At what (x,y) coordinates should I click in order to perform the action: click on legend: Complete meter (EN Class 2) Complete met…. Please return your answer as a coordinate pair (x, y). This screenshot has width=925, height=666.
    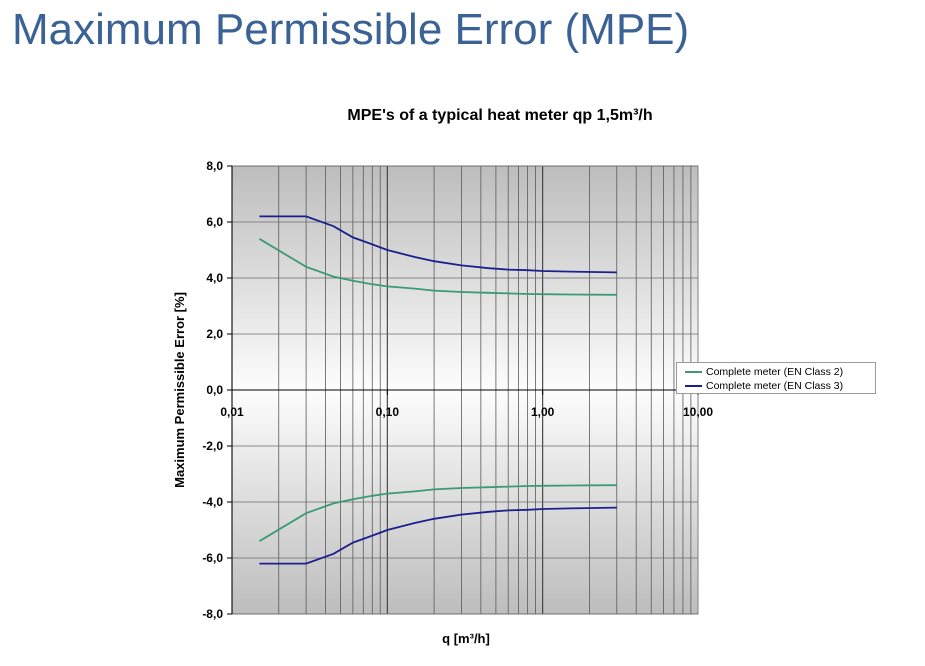
    Looking at the image, I should click on (776, 378).